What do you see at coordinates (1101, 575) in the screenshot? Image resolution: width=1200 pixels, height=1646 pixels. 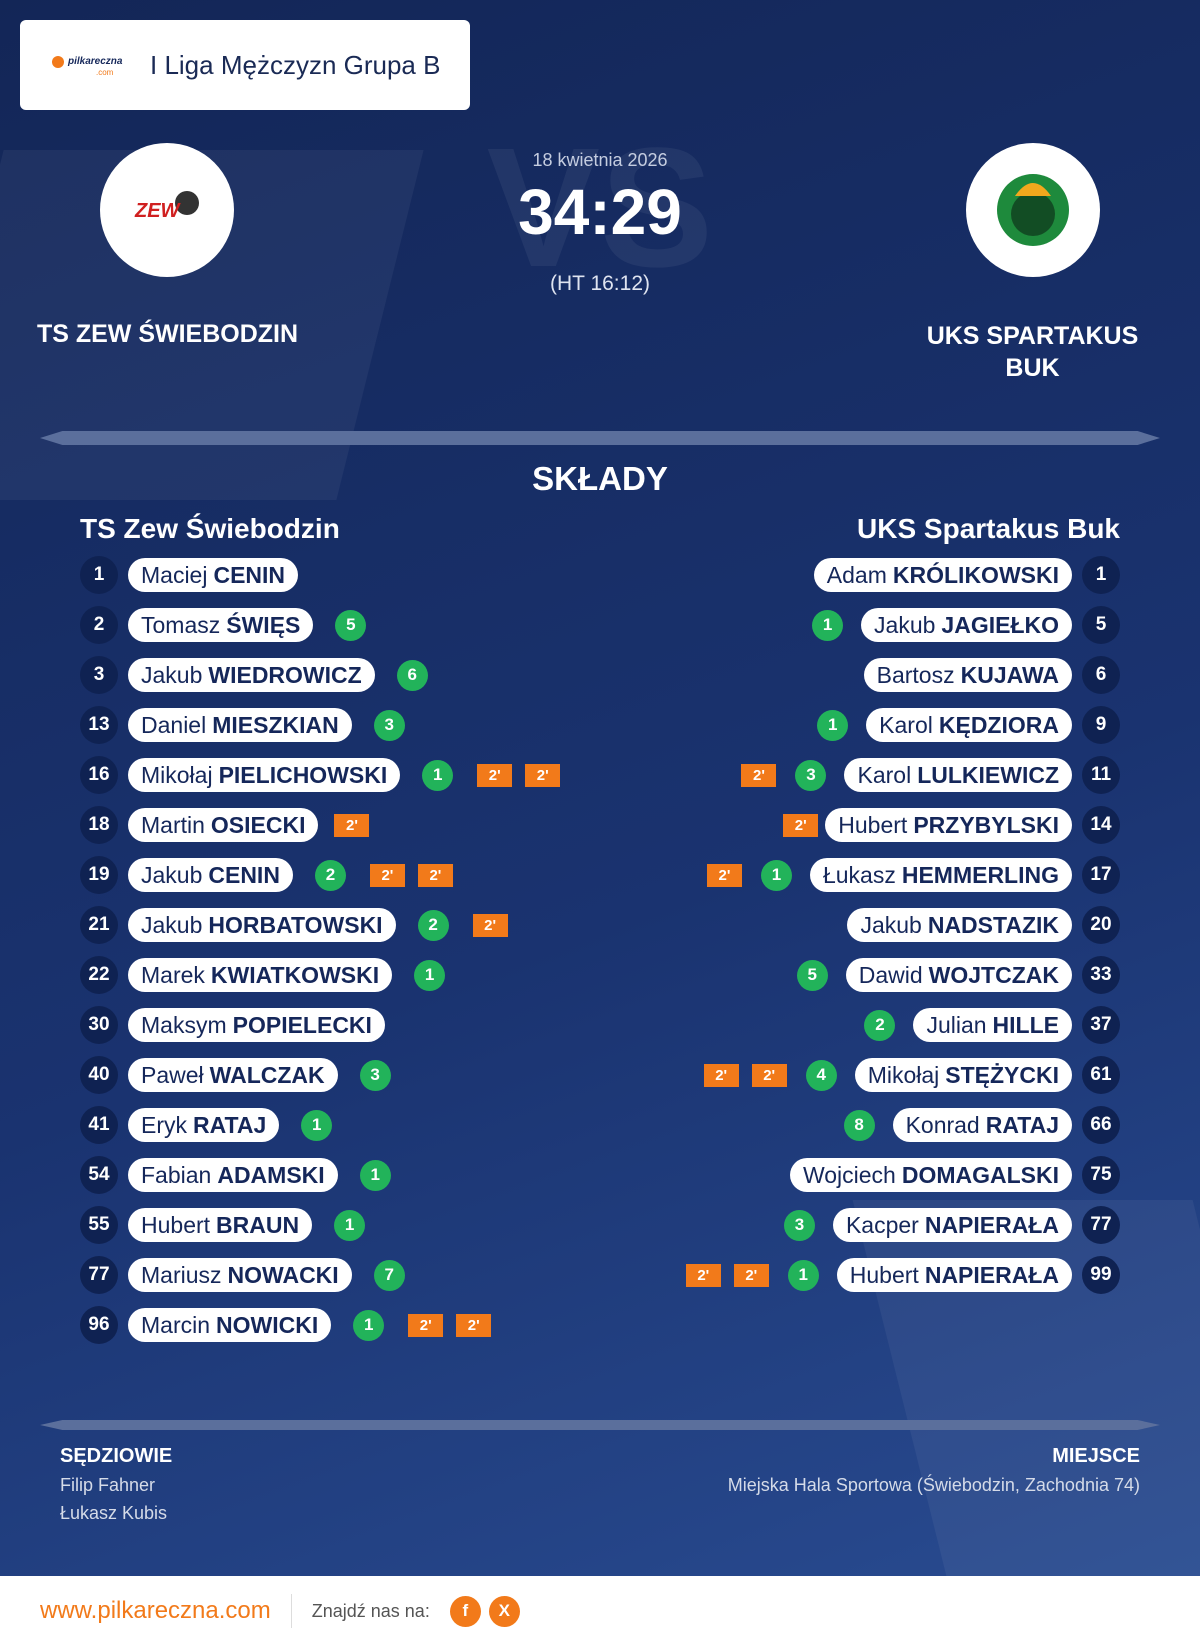 I see `player-number: 1` at bounding box center [1101, 575].